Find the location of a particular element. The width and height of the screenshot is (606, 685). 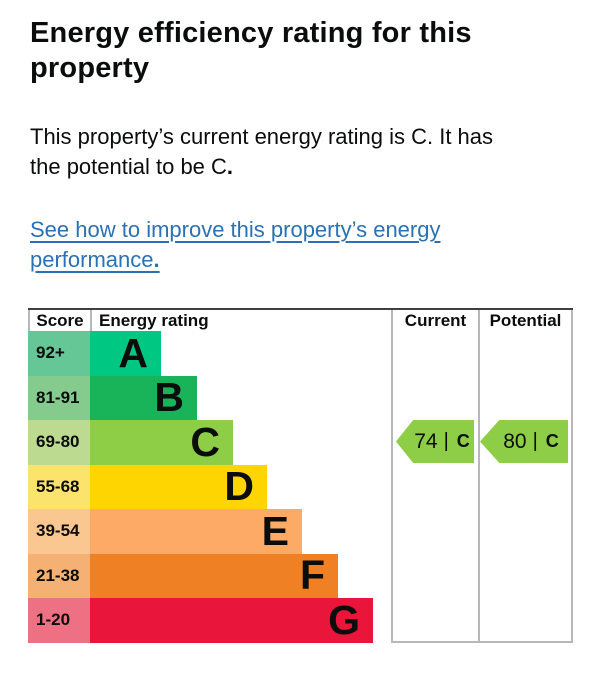

potential-rating-letter: C is located at coordinates (552, 441).